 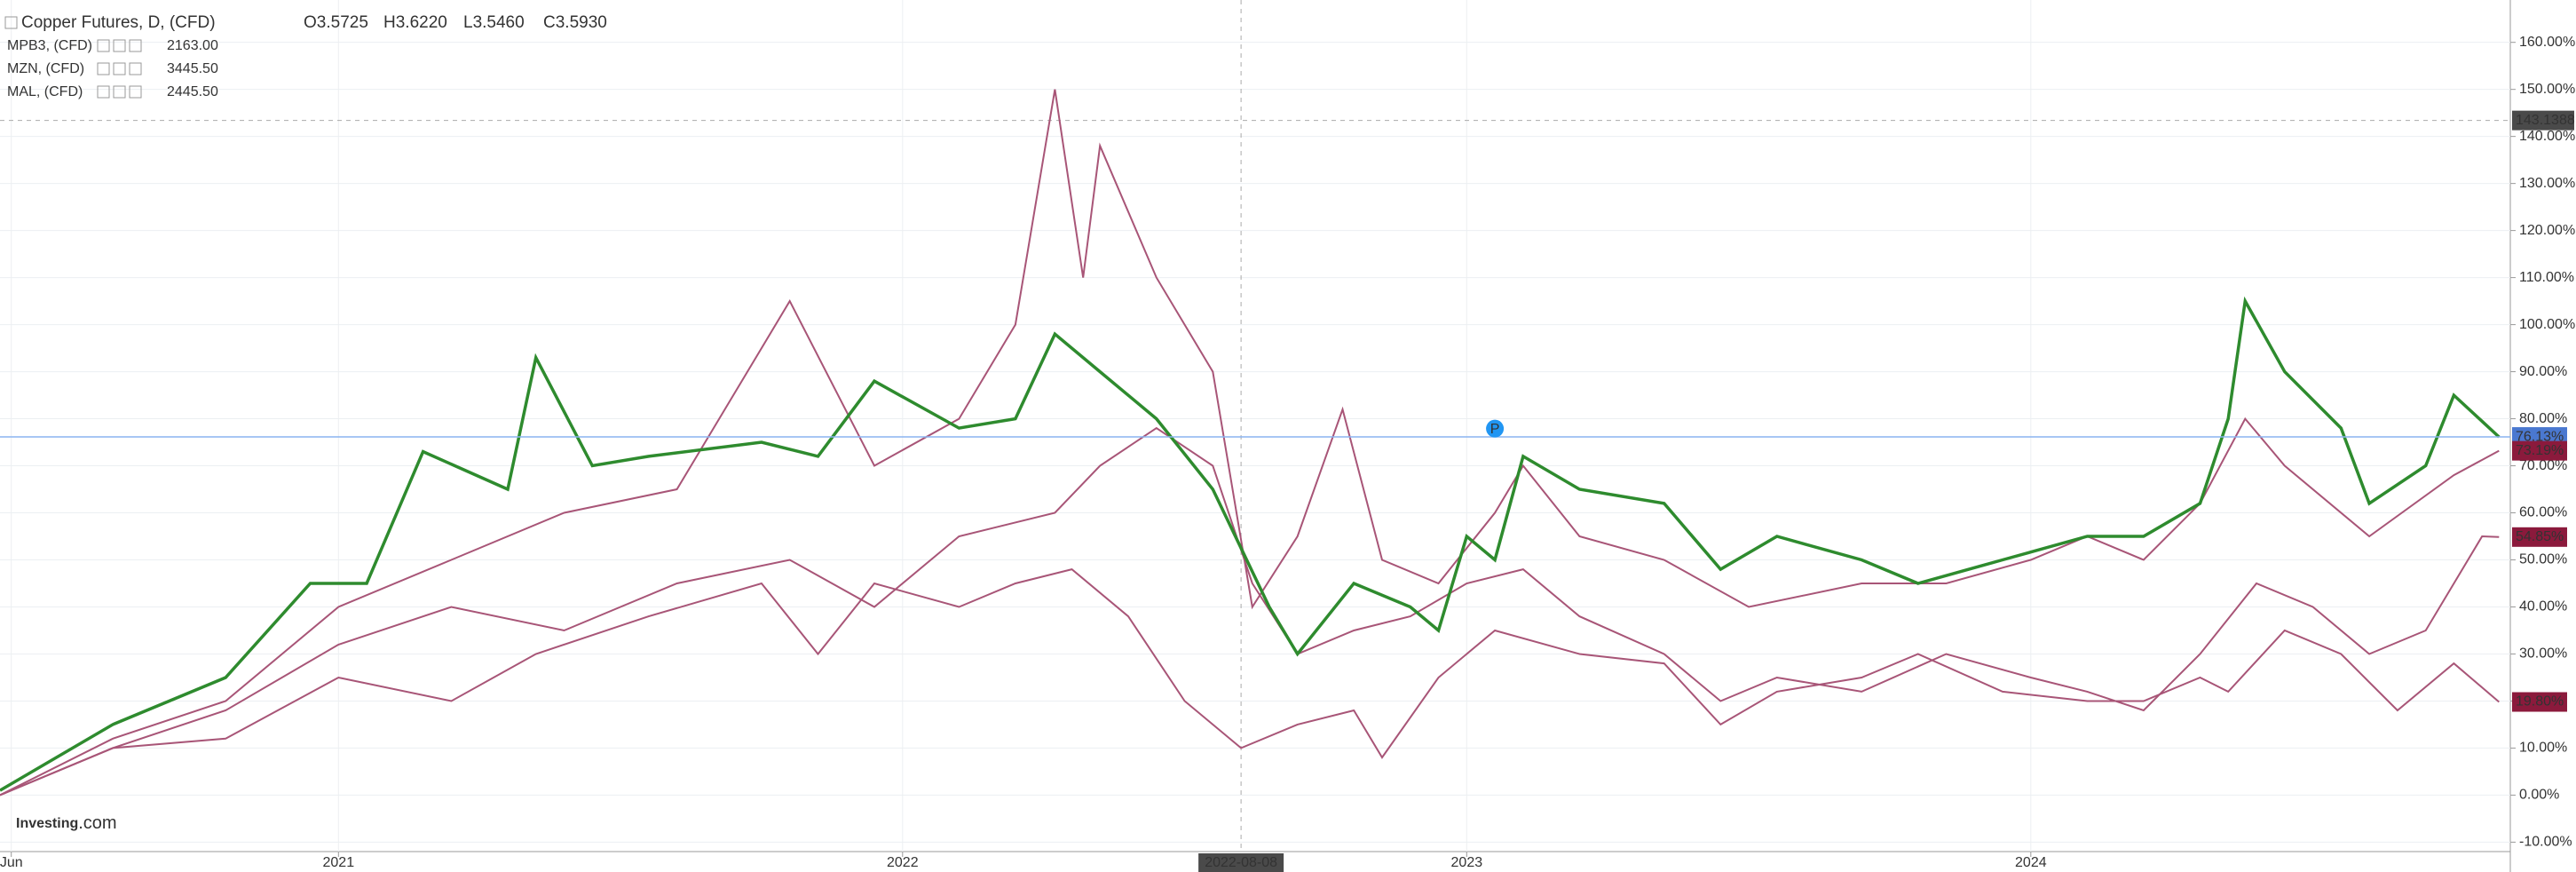 I want to click on y-tick-label: 30.00%, so click(x=2543, y=654).